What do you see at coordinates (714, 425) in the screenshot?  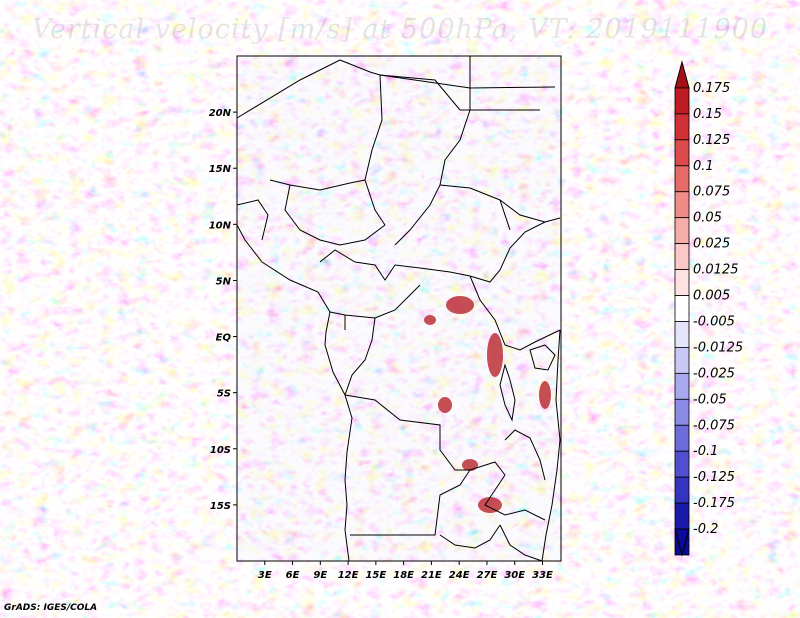 I see `colorbar-label: -0.075` at bounding box center [714, 425].